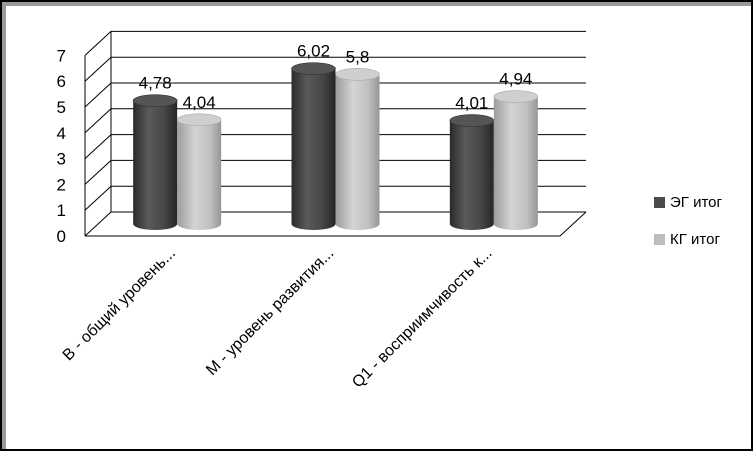  I want to click on legend-label: КГ итог, so click(695, 239).